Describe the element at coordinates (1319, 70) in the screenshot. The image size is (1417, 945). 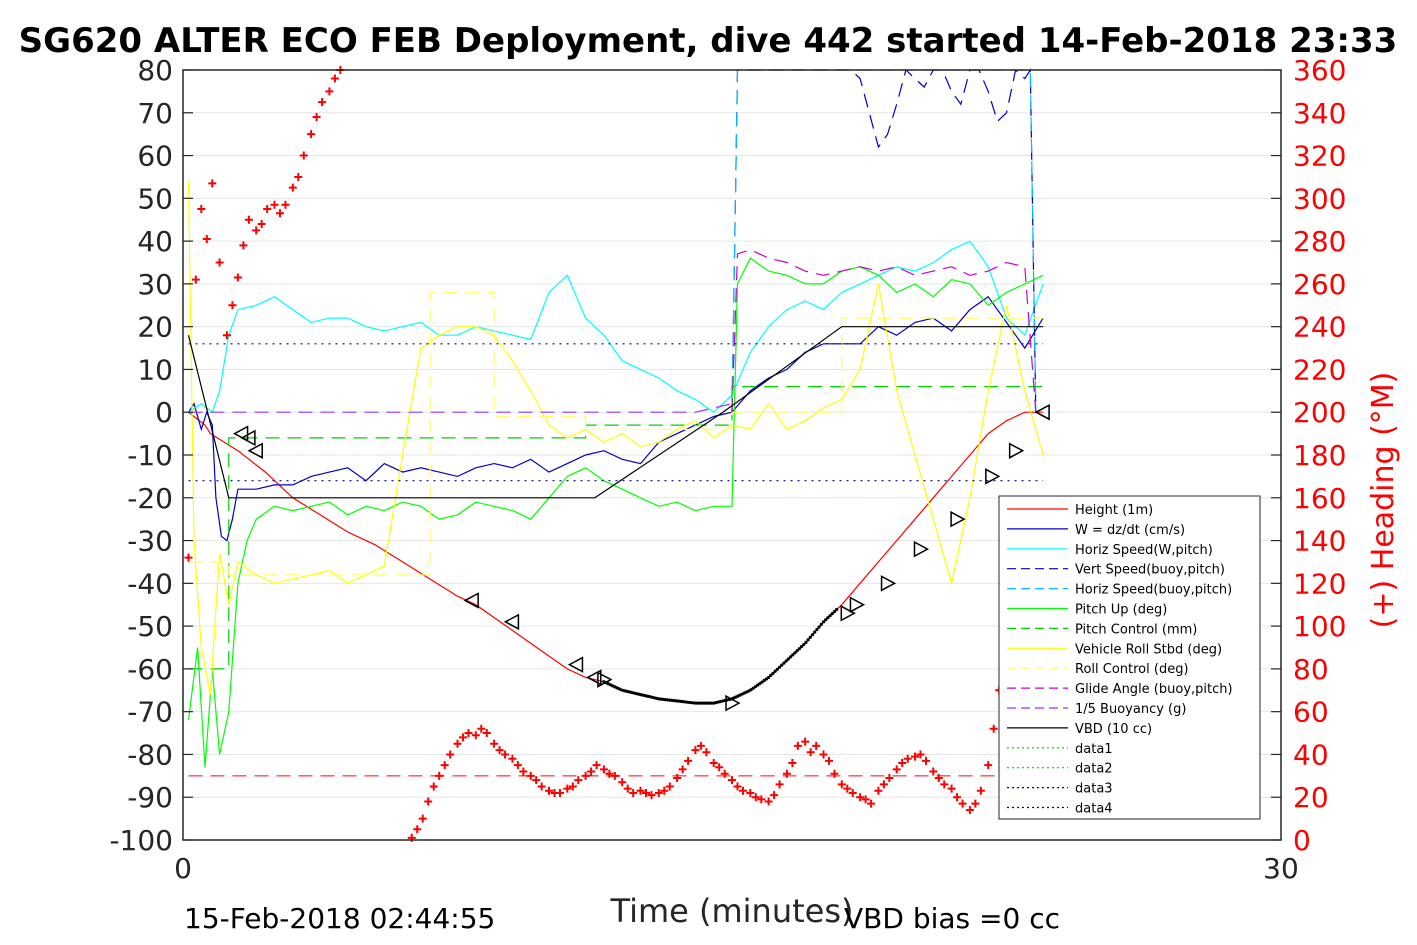
I see `y2-tick-label: 360` at that location.